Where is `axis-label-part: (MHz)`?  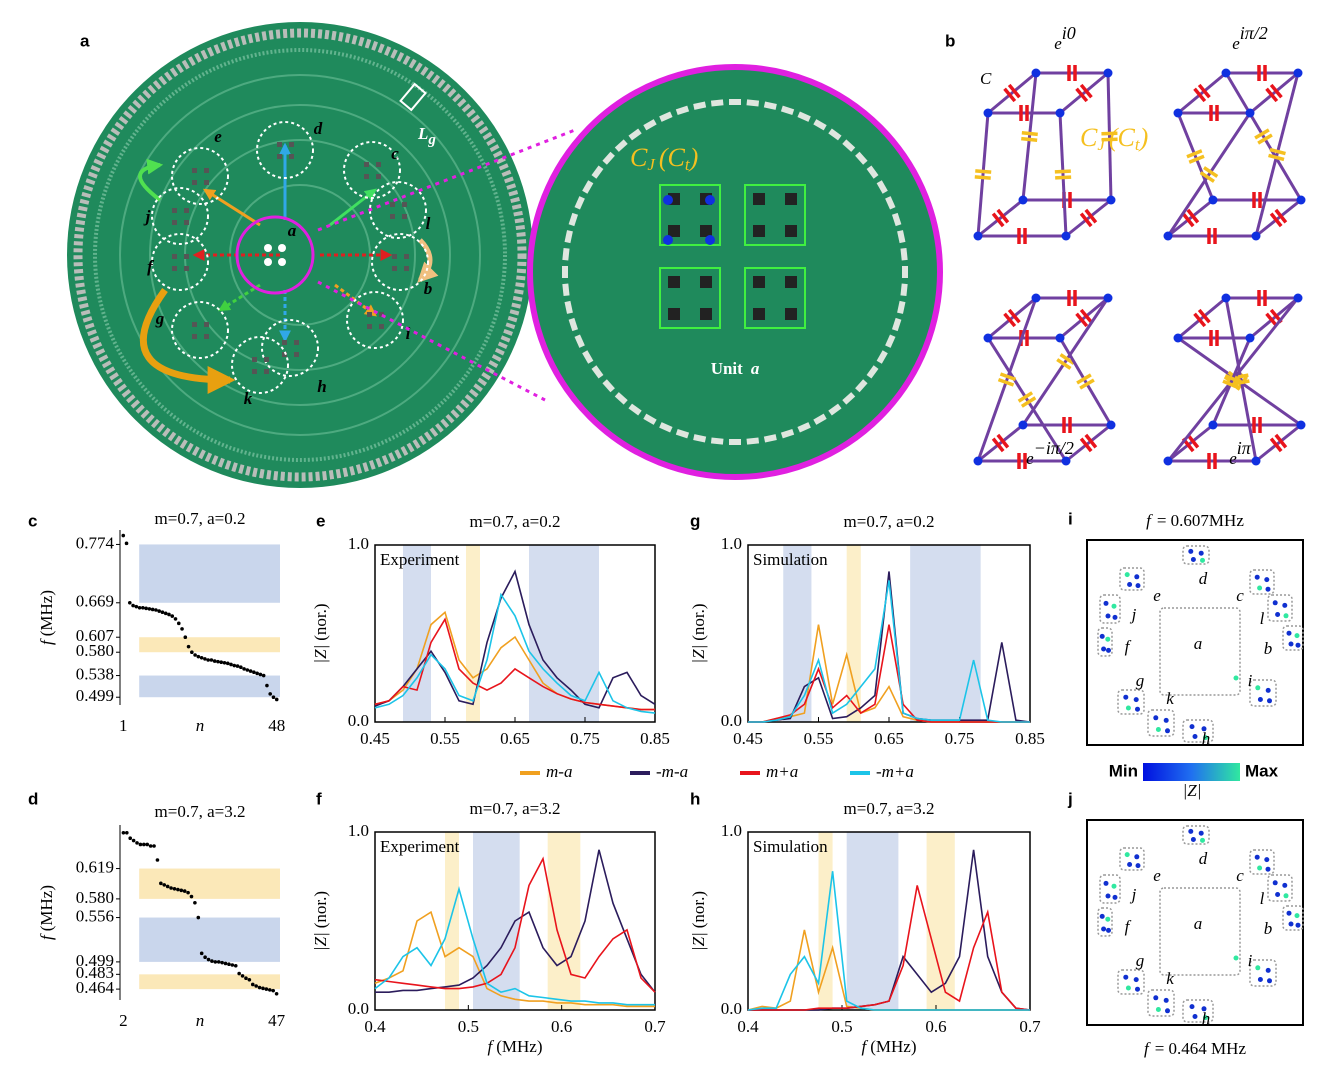
axis-label-part: (MHz) is located at coordinates (46, 908).